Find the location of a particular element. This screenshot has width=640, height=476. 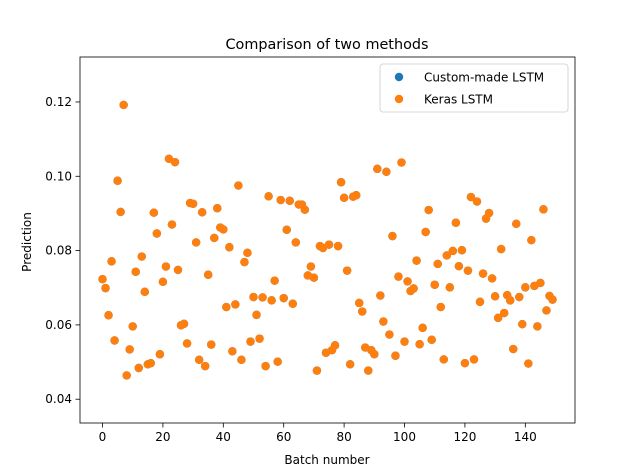

legend-label-1: Keras LSTM is located at coordinates (458, 100).